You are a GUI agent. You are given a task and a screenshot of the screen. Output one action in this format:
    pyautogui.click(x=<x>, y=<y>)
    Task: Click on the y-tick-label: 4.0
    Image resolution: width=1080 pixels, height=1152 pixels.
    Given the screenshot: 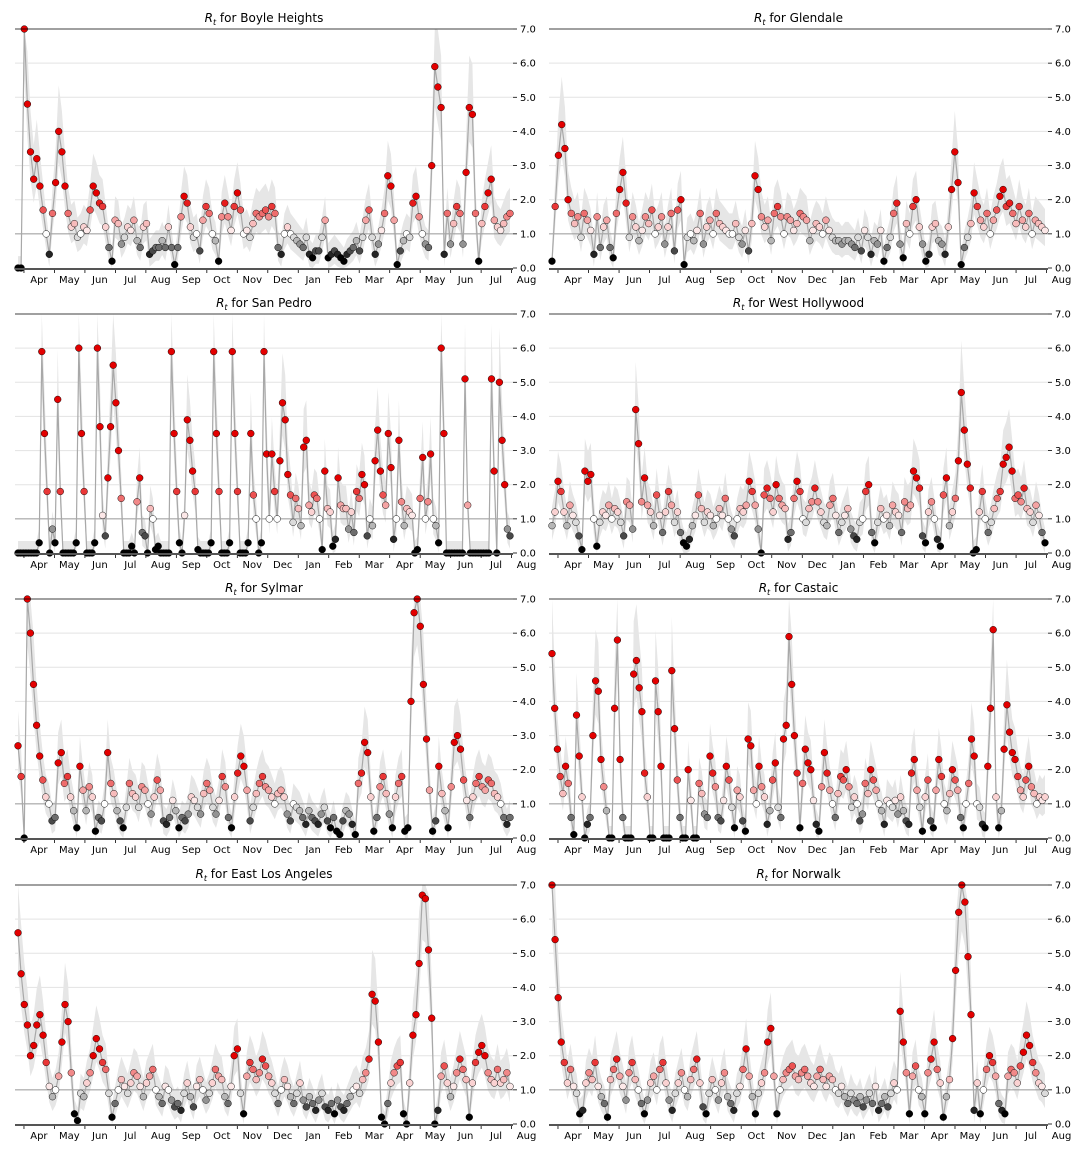 What is the action you would take?
    pyautogui.click(x=528, y=132)
    